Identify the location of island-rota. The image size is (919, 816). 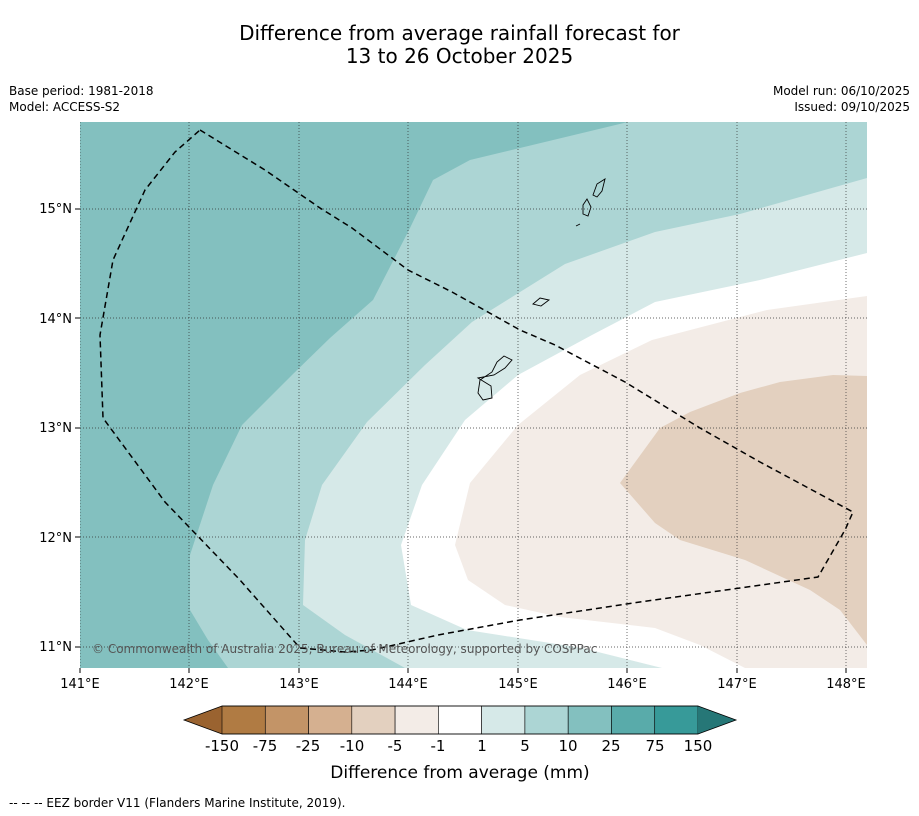
(541, 302).